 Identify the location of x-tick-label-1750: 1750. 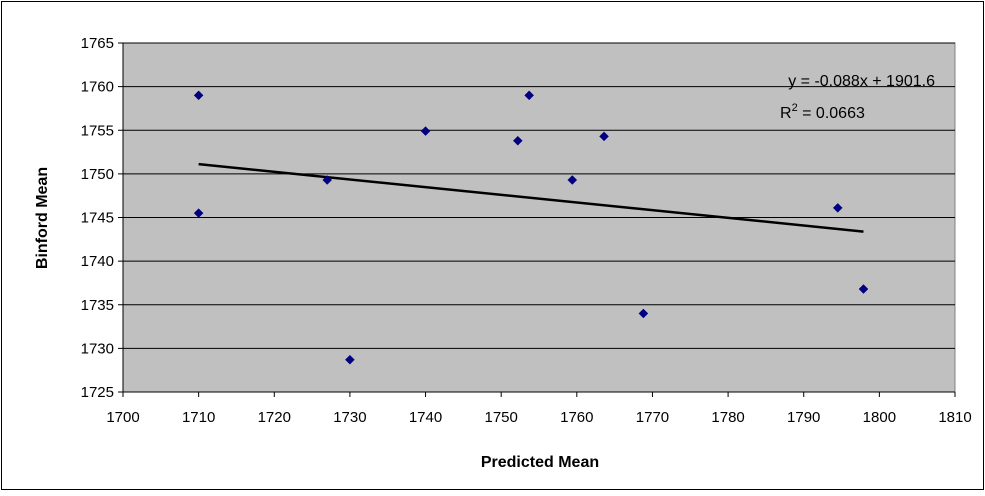
(500, 417).